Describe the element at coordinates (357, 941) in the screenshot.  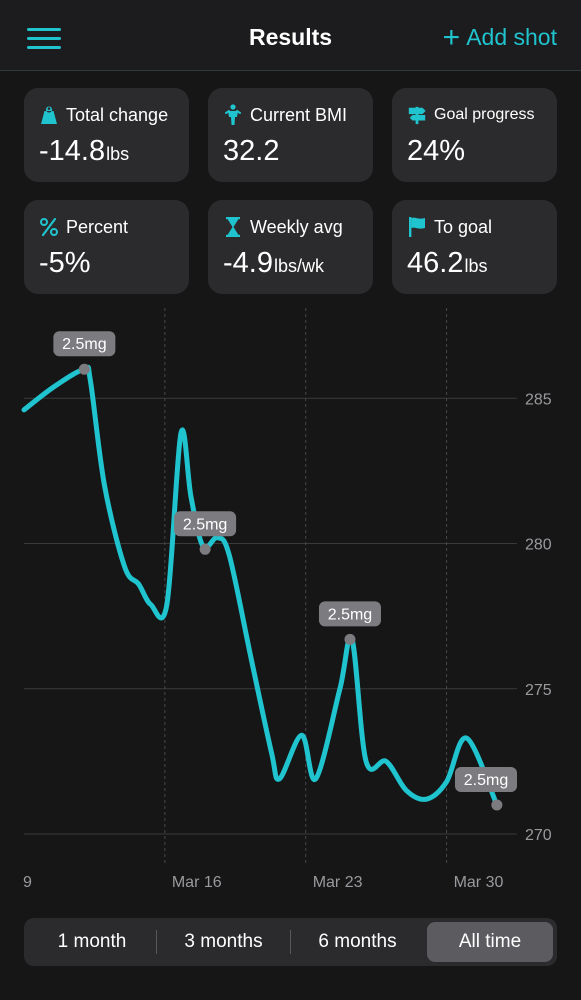
I see `range-6-months: 6 months` at that location.